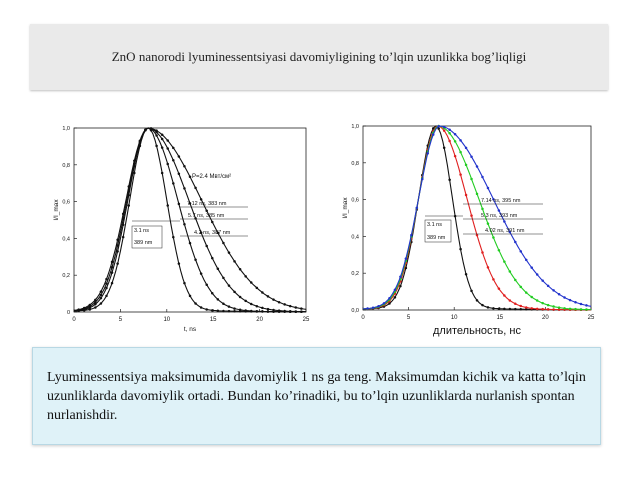  What do you see at coordinates (477, 331) in the screenshot?
I see `x-axis-label: длительность, нс` at bounding box center [477, 331].